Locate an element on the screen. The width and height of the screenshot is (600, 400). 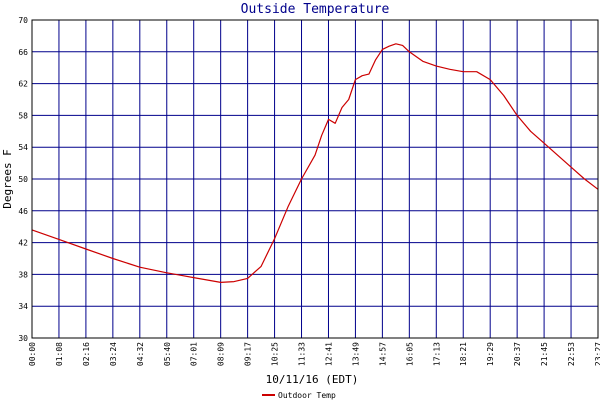
x-tick-label: 13:49 is located at coordinates (355, 354).